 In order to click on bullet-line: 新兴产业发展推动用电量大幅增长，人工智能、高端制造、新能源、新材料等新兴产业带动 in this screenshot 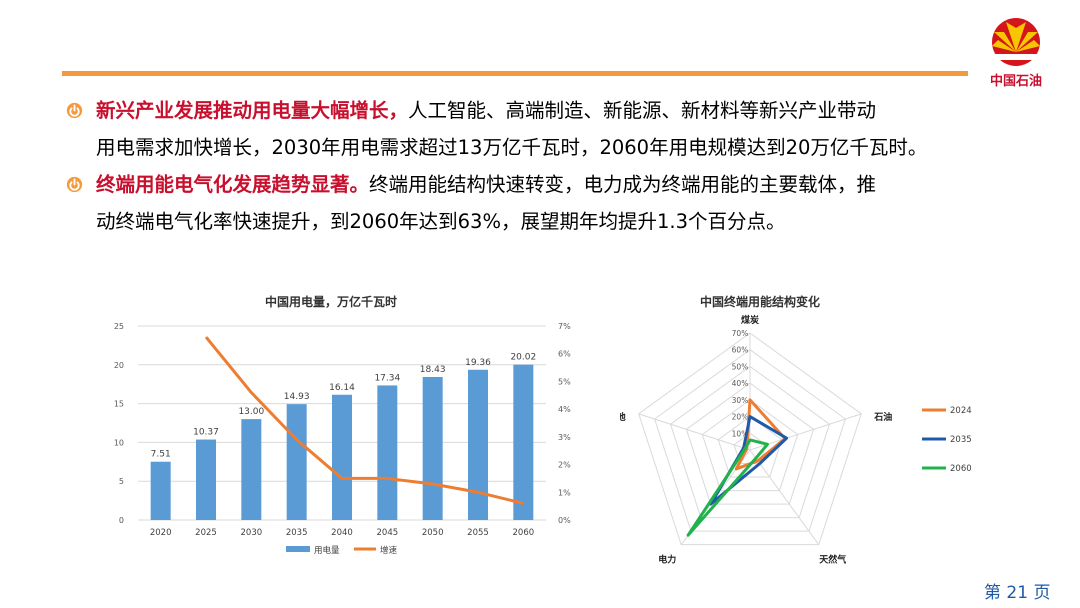, I will do `click(576, 110)`.